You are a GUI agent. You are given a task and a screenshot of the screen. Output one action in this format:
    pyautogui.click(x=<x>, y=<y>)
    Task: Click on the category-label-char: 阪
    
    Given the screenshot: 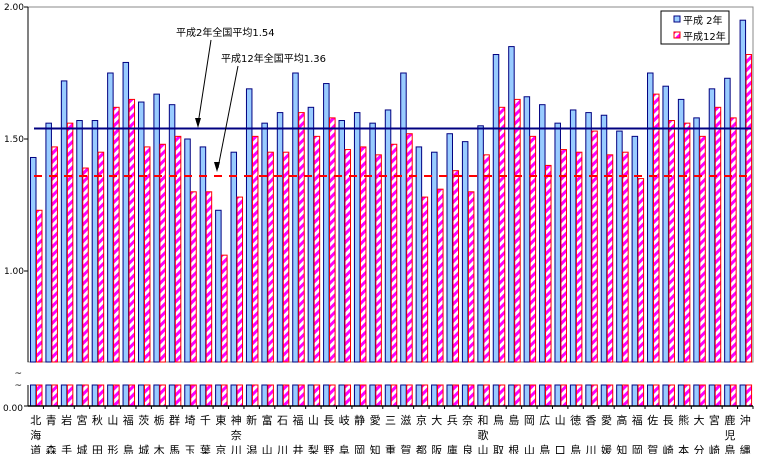 What is the action you would take?
    pyautogui.click(x=436, y=448)
    